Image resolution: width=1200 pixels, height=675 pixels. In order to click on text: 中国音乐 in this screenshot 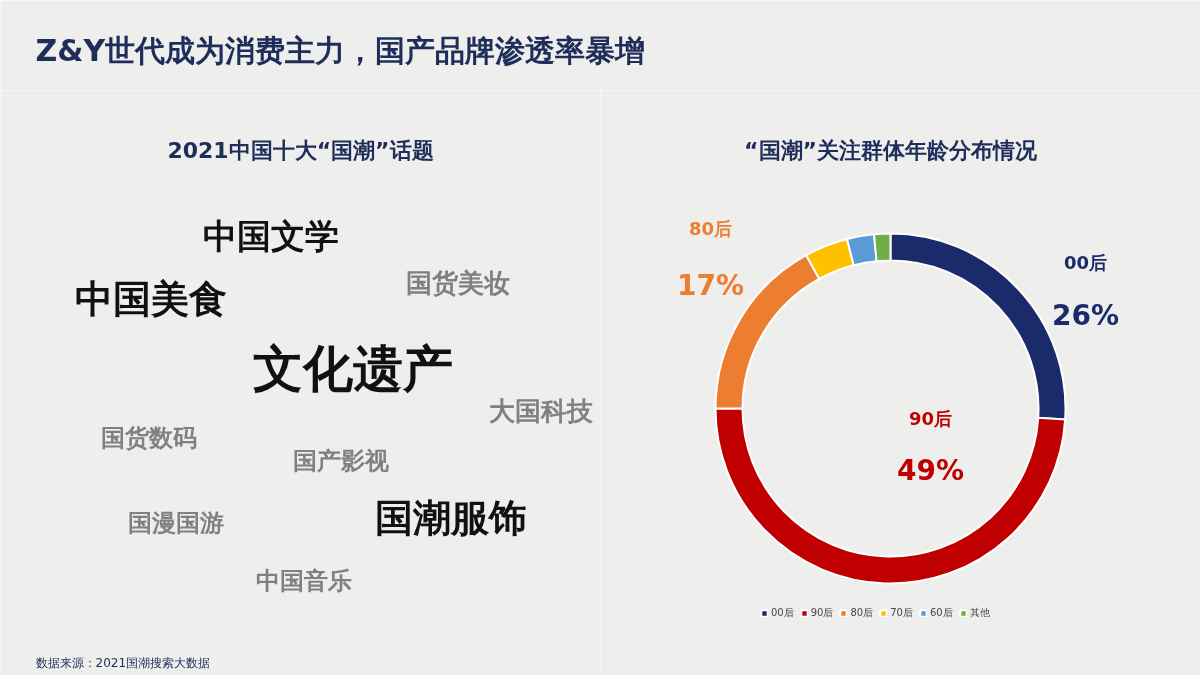, I will do `click(303, 580)`.